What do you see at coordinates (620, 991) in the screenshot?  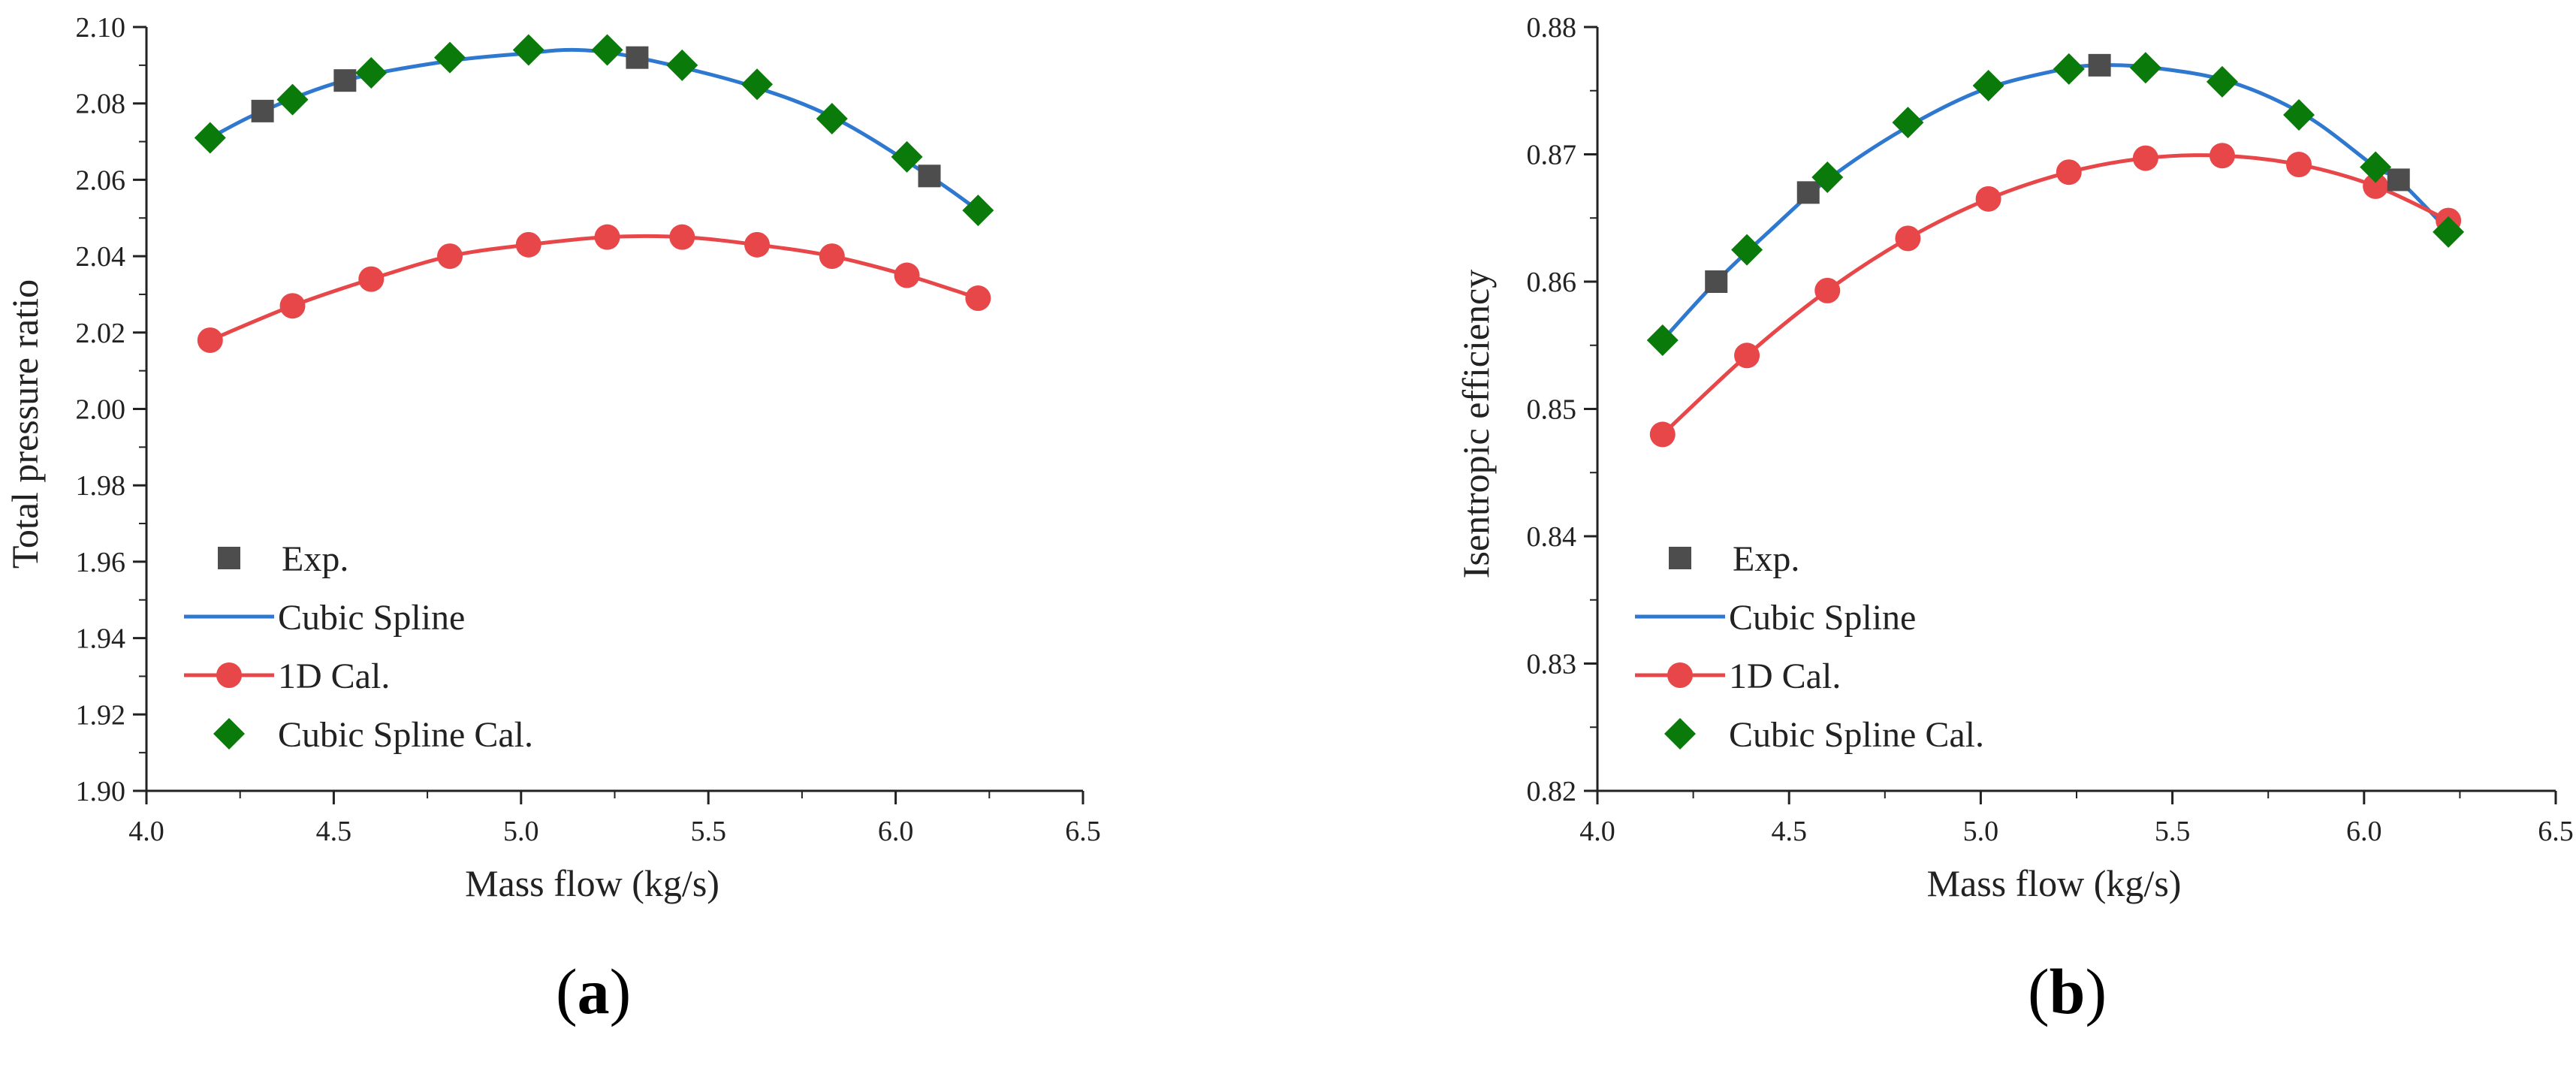 I see `caption-a-close: )` at bounding box center [620, 991].